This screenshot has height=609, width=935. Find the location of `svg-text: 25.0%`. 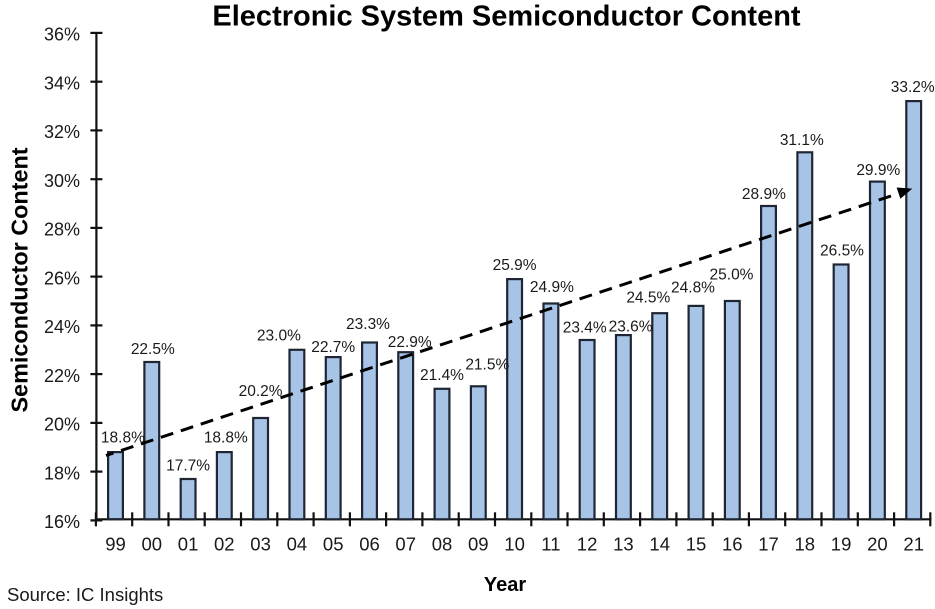

svg-text: 25.0% is located at coordinates (732, 274).